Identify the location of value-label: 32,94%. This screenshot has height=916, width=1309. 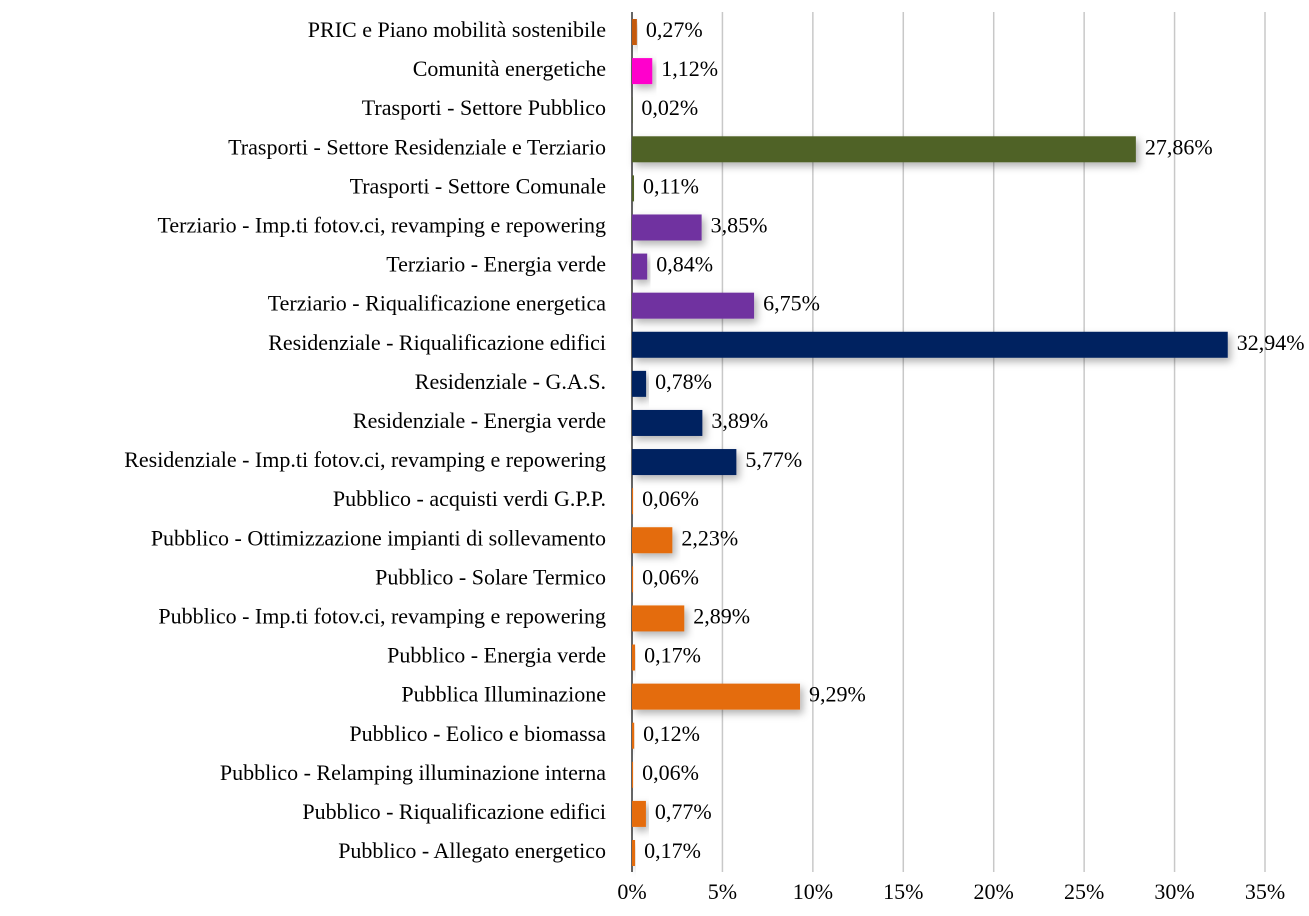
(1271, 342).